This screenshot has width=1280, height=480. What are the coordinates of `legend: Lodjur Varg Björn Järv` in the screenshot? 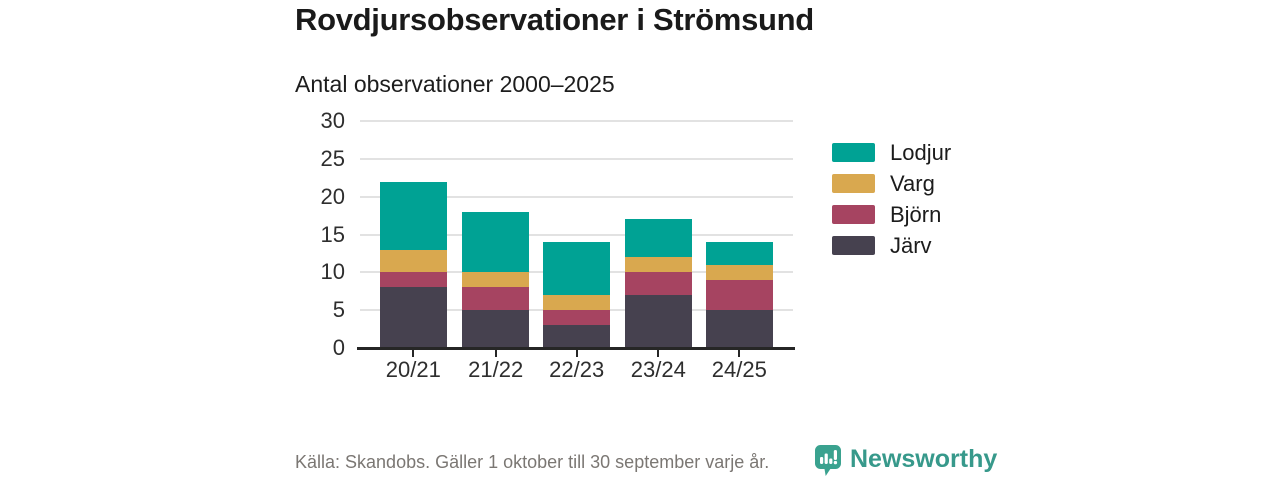 It's located at (892, 203).